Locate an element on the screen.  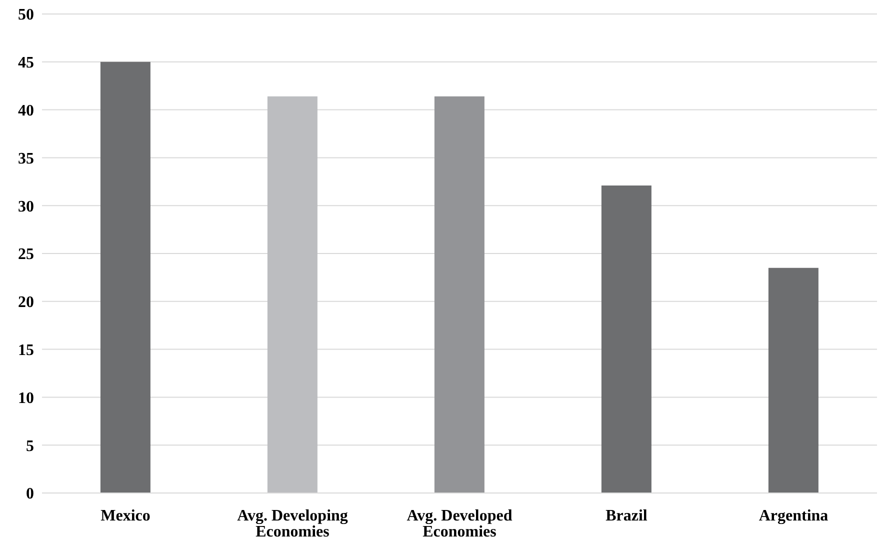
y-tick-label: 0 is located at coordinates (30, 494).